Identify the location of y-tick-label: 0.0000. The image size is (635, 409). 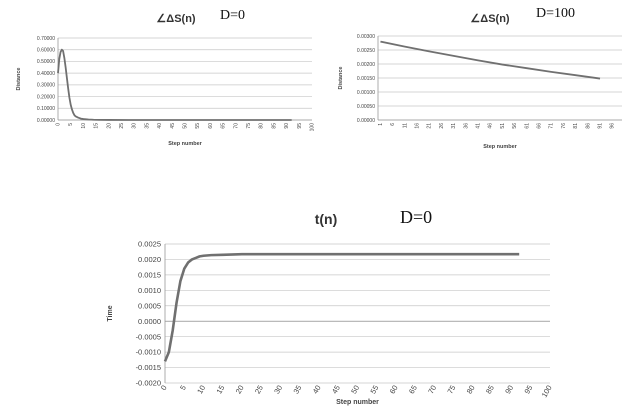
(149, 321).